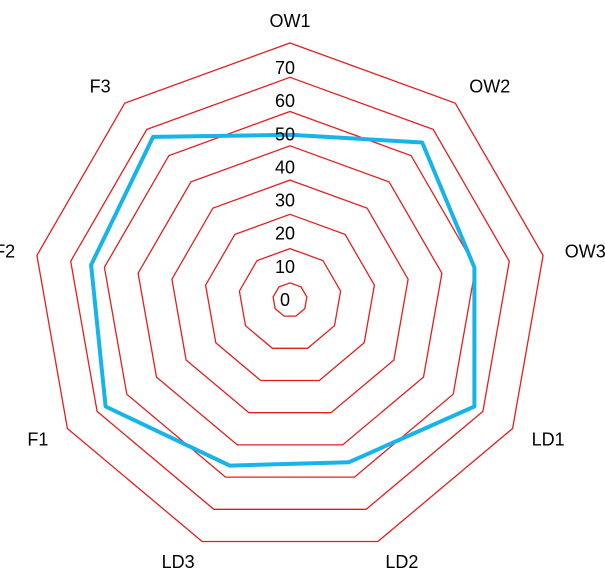 The image size is (605, 569). What do you see at coordinates (401, 560) in the screenshot?
I see `axis-label-ld2: LD2` at bounding box center [401, 560].